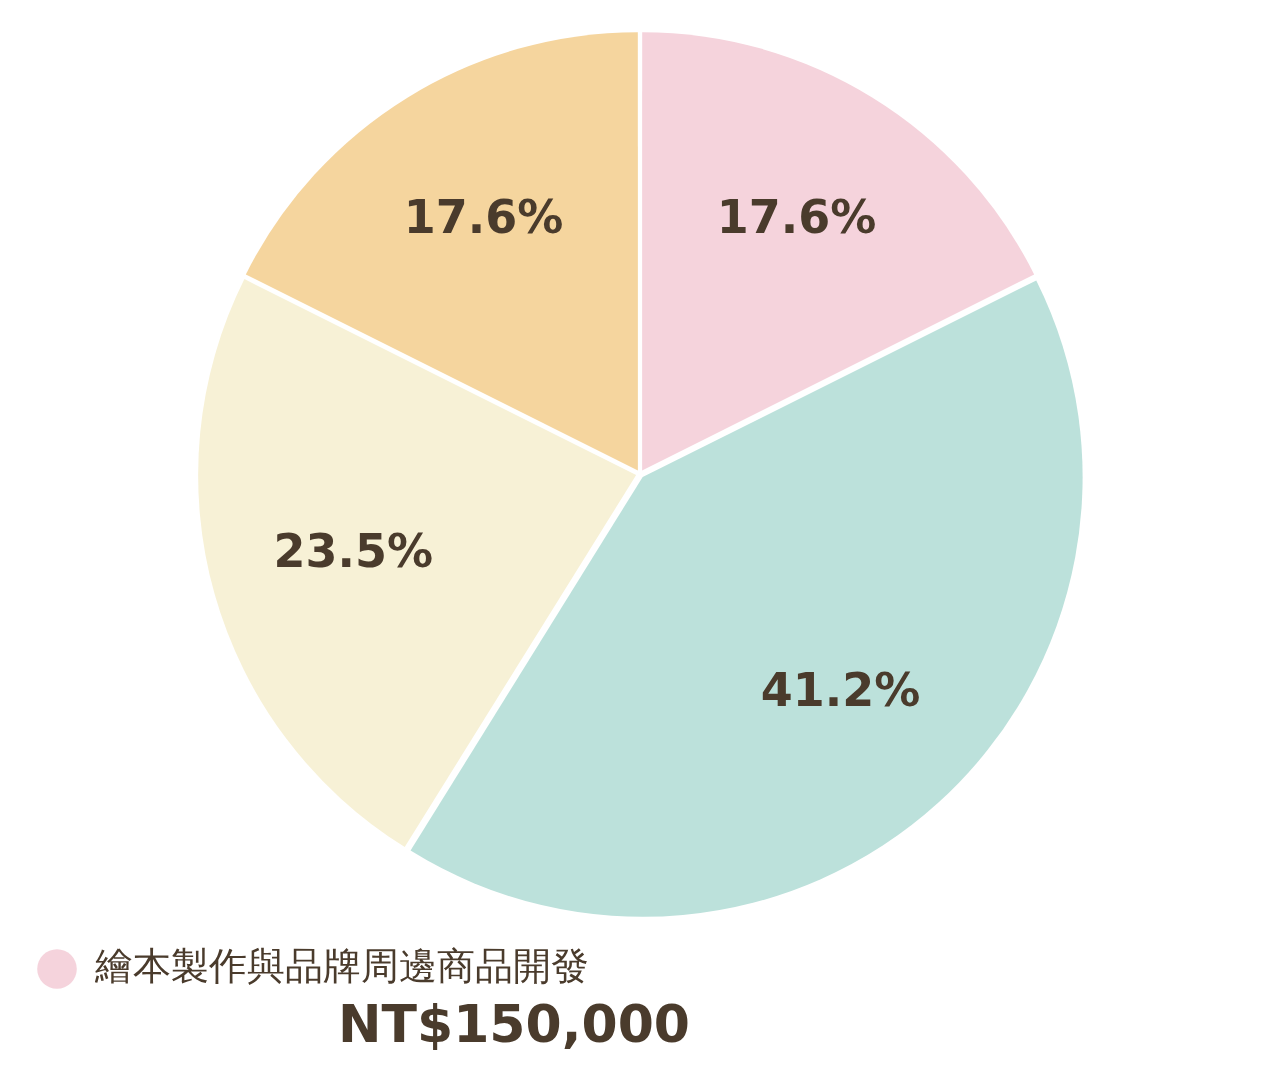 The height and width of the screenshot is (1072, 1280). What do you see at coordinates (353, 550) in the screenshot?
I see `data-label: 23.5%` at bounding box center [353, 550].